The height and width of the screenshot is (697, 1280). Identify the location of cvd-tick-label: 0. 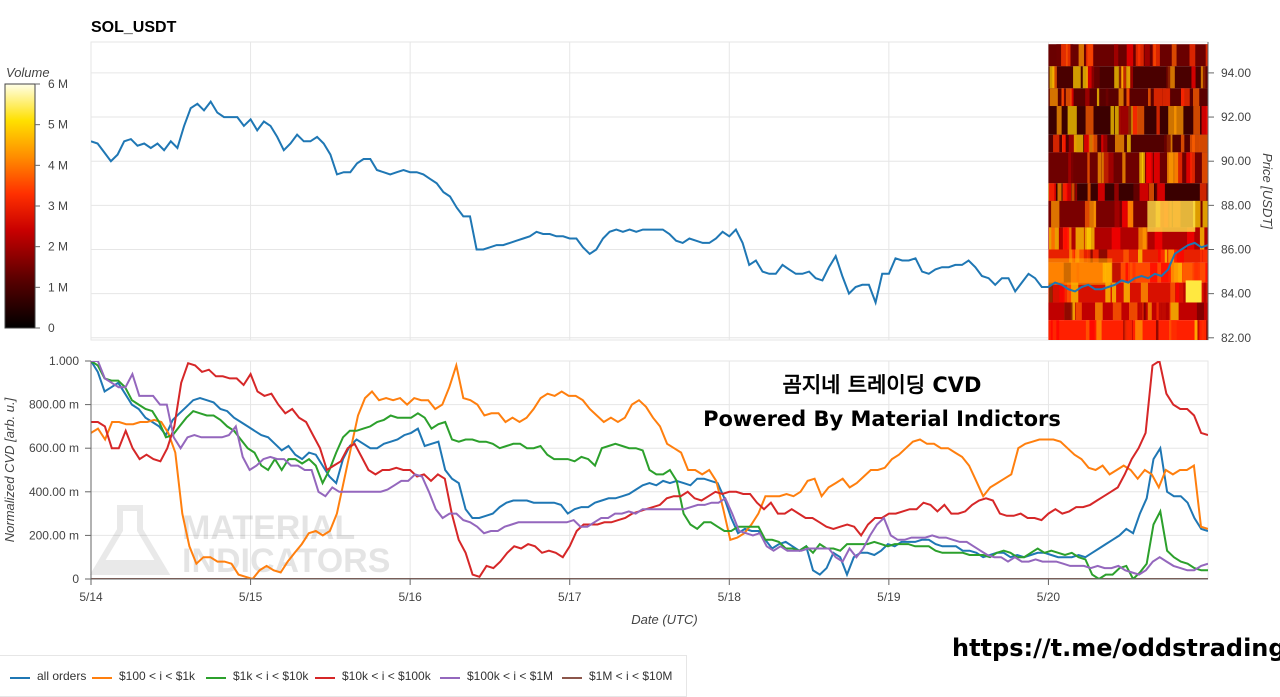
(75, 579).